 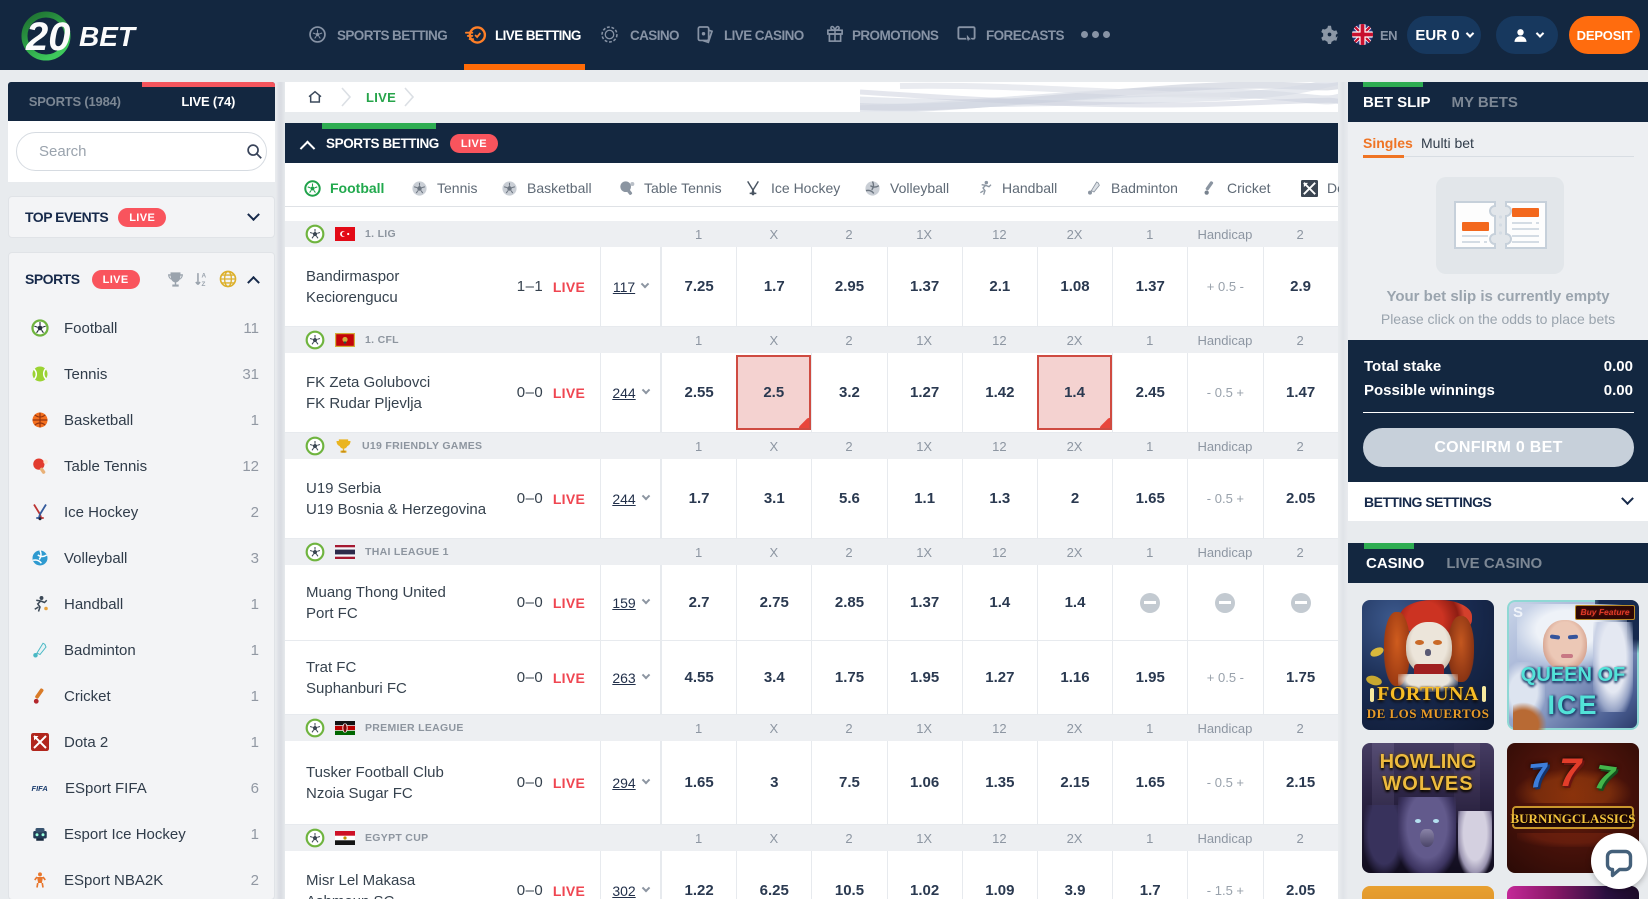 I want to click on svg-text: Z, so click(x=204, y=283).